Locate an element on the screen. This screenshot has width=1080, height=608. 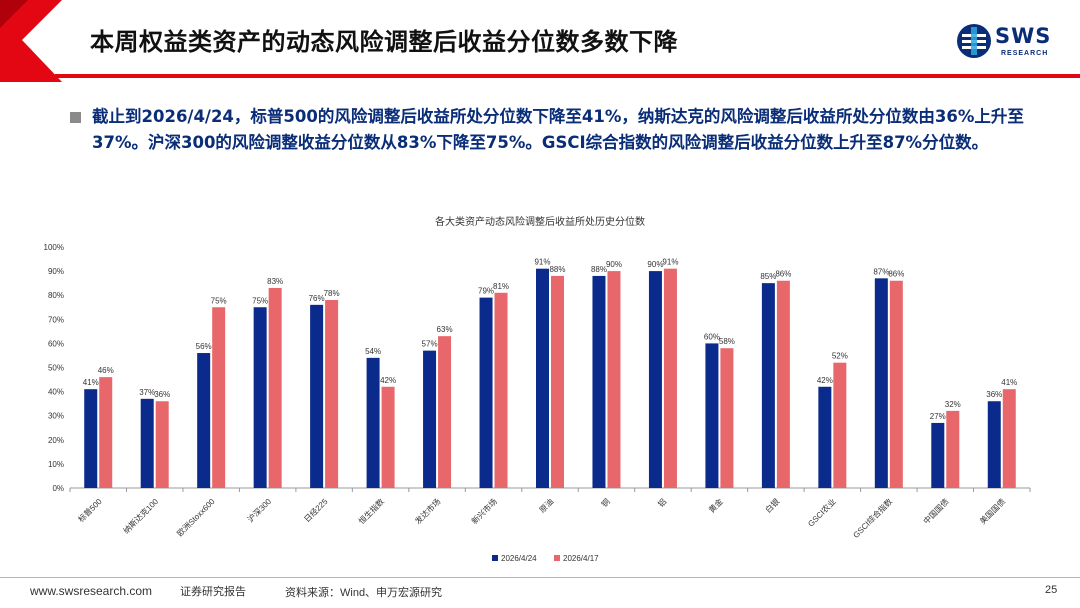
x-tick-label: 中国国债 is located at coordinates (936, 511).